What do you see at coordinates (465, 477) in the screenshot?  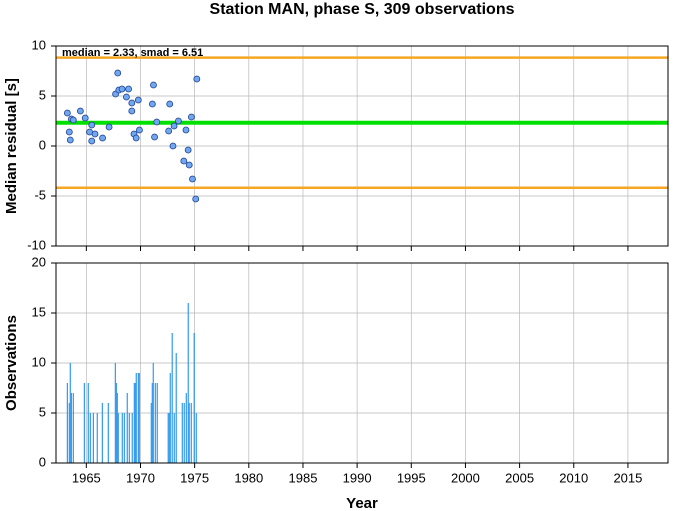 I see `x-tick-label: 2000` at bounding box center [465, 477].